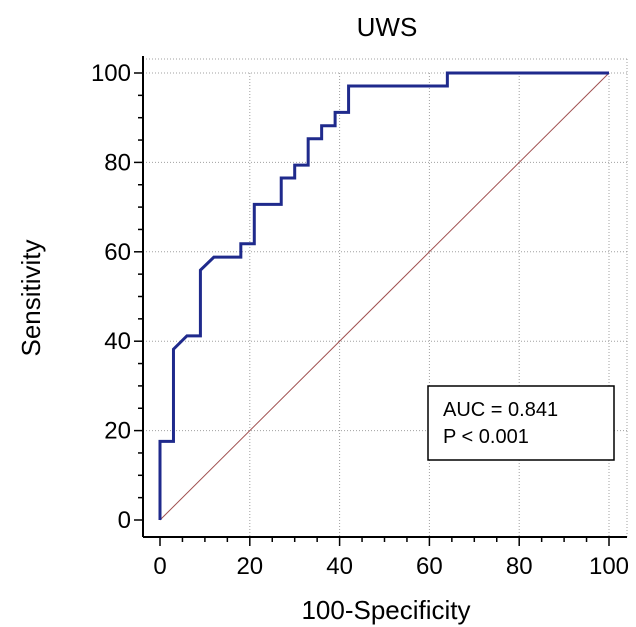 The image size is (636, 627). What do you see at coordinates (117, 296) in the screenshot?
I see `y-axis: 0 20 40 60 80 100` at bounding box center [117, 296].